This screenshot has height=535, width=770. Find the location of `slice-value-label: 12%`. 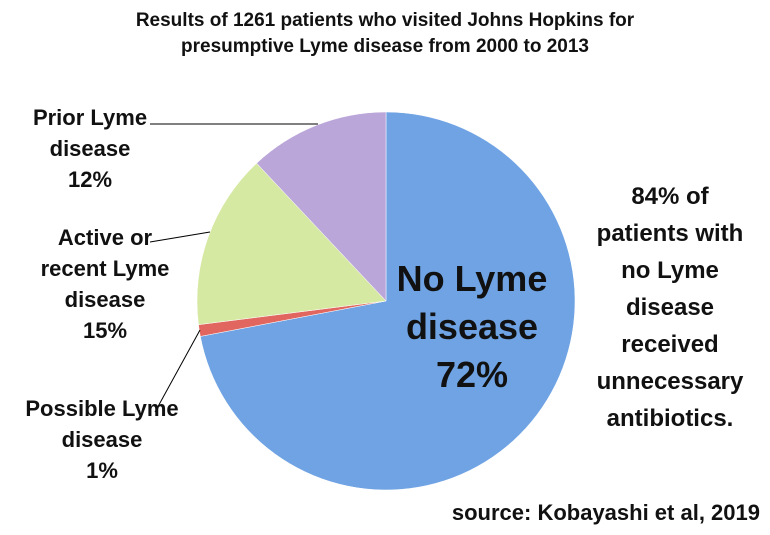

slice-value-label: 12% is located at coordinates (90, 179).